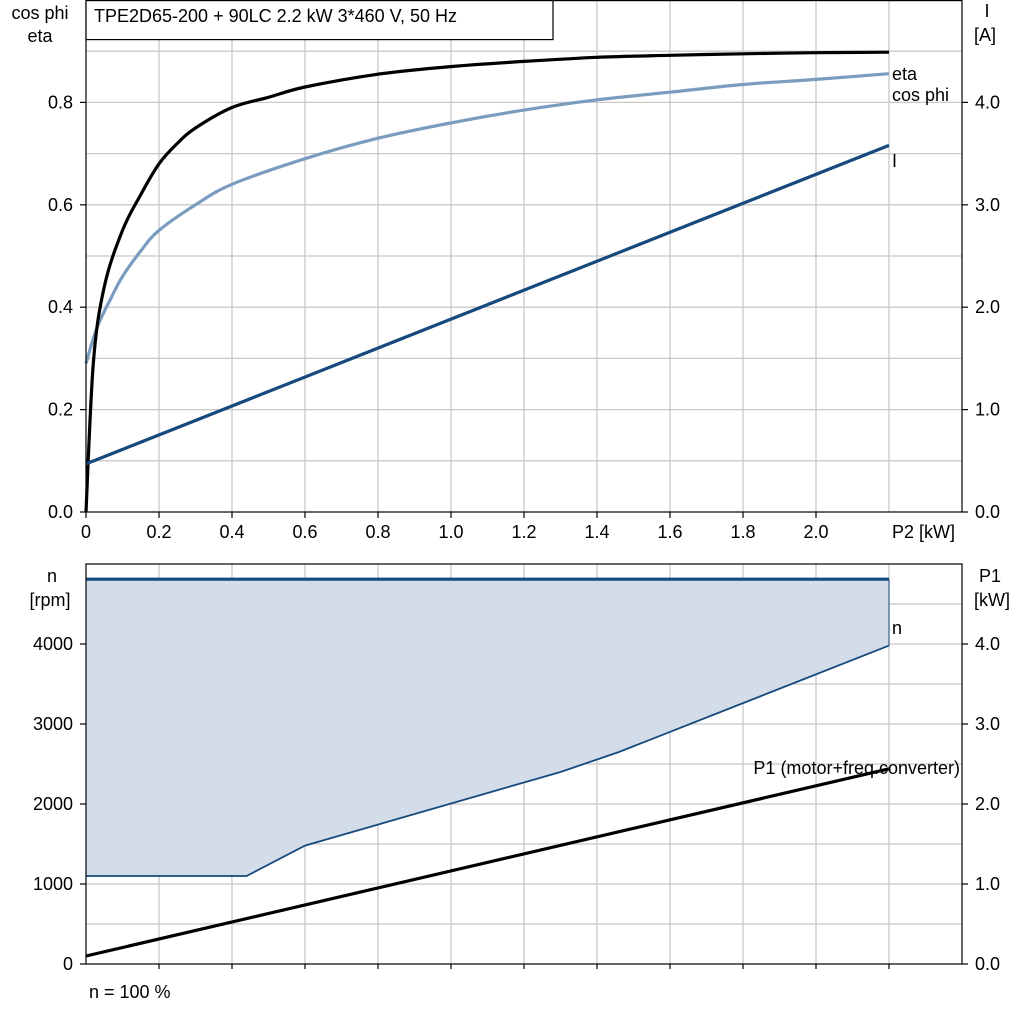  What do you see at coordinates (275, 16) in the screenshot?
I see `chart-title: TPE2D65-200 + 90LC 2.2 kW 3*460 V, 50 Hz` at bounding box center [275, 16].